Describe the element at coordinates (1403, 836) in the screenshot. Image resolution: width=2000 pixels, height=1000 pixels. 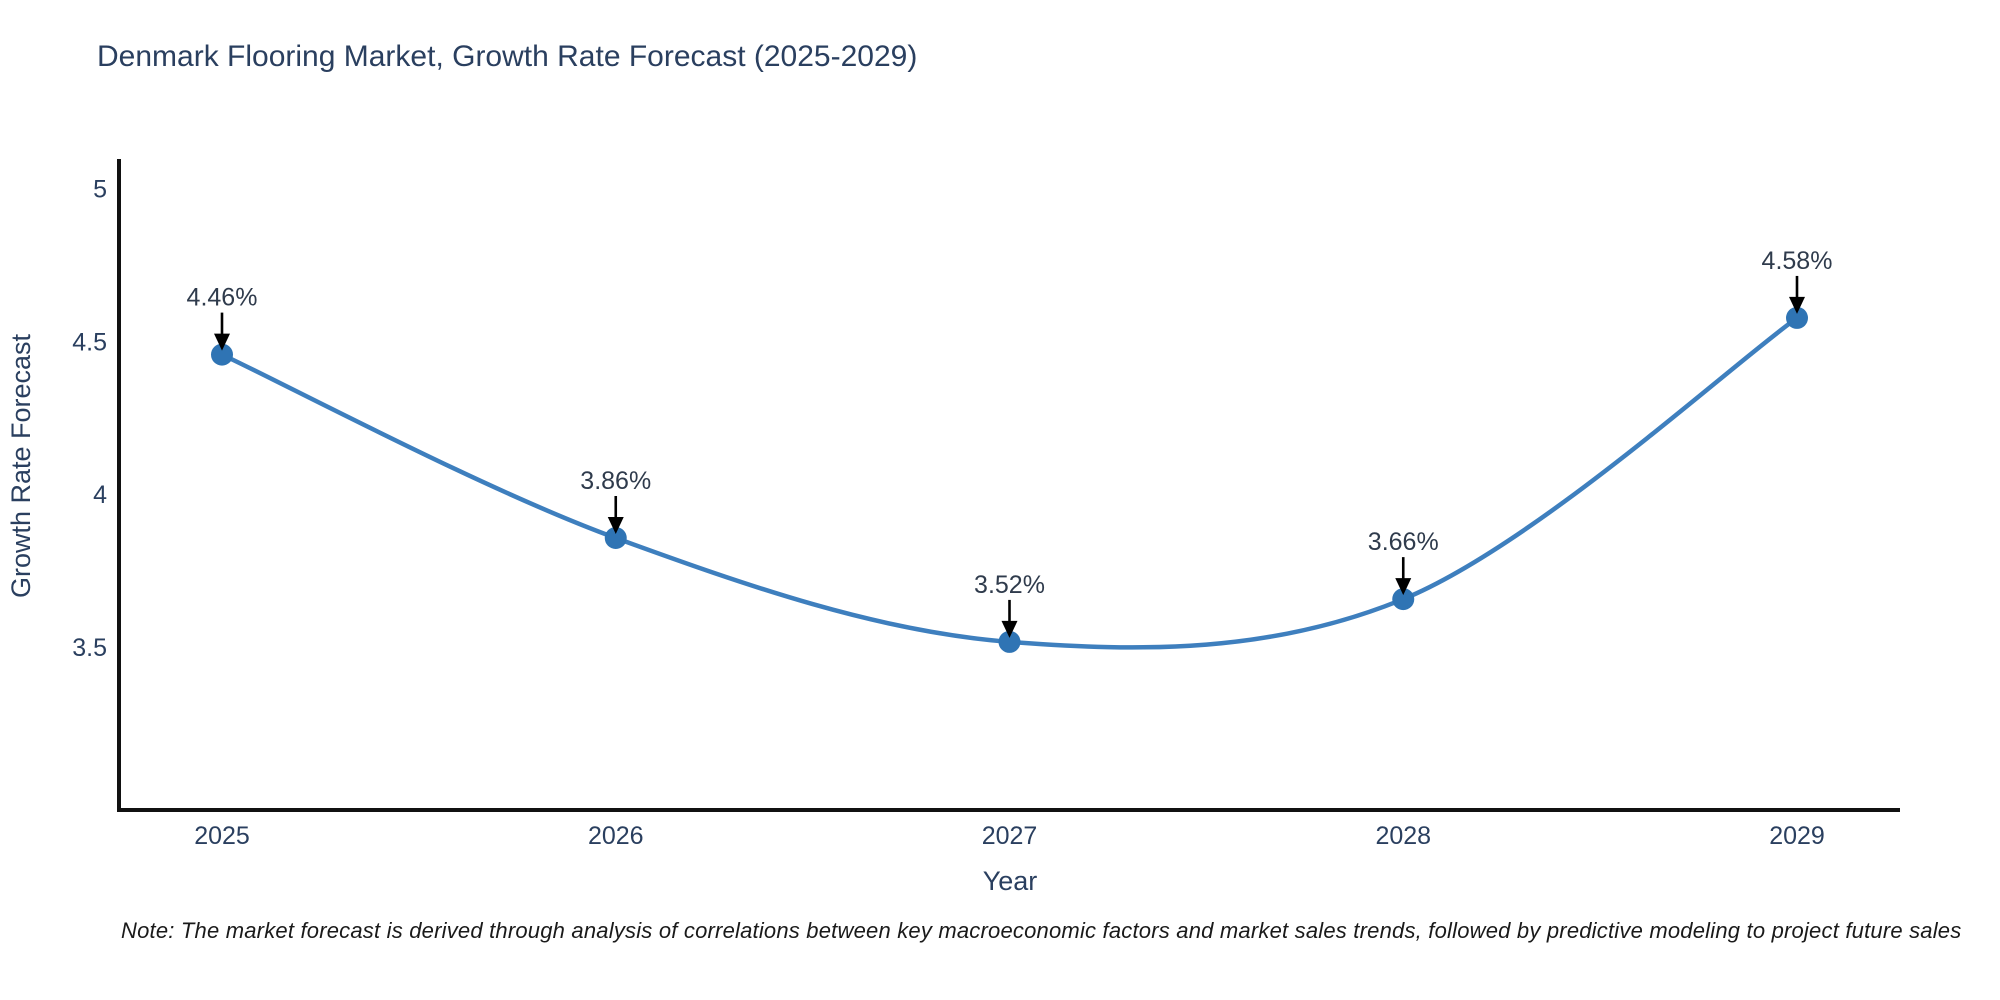
I see `x-tick-label: 2028` at that location.